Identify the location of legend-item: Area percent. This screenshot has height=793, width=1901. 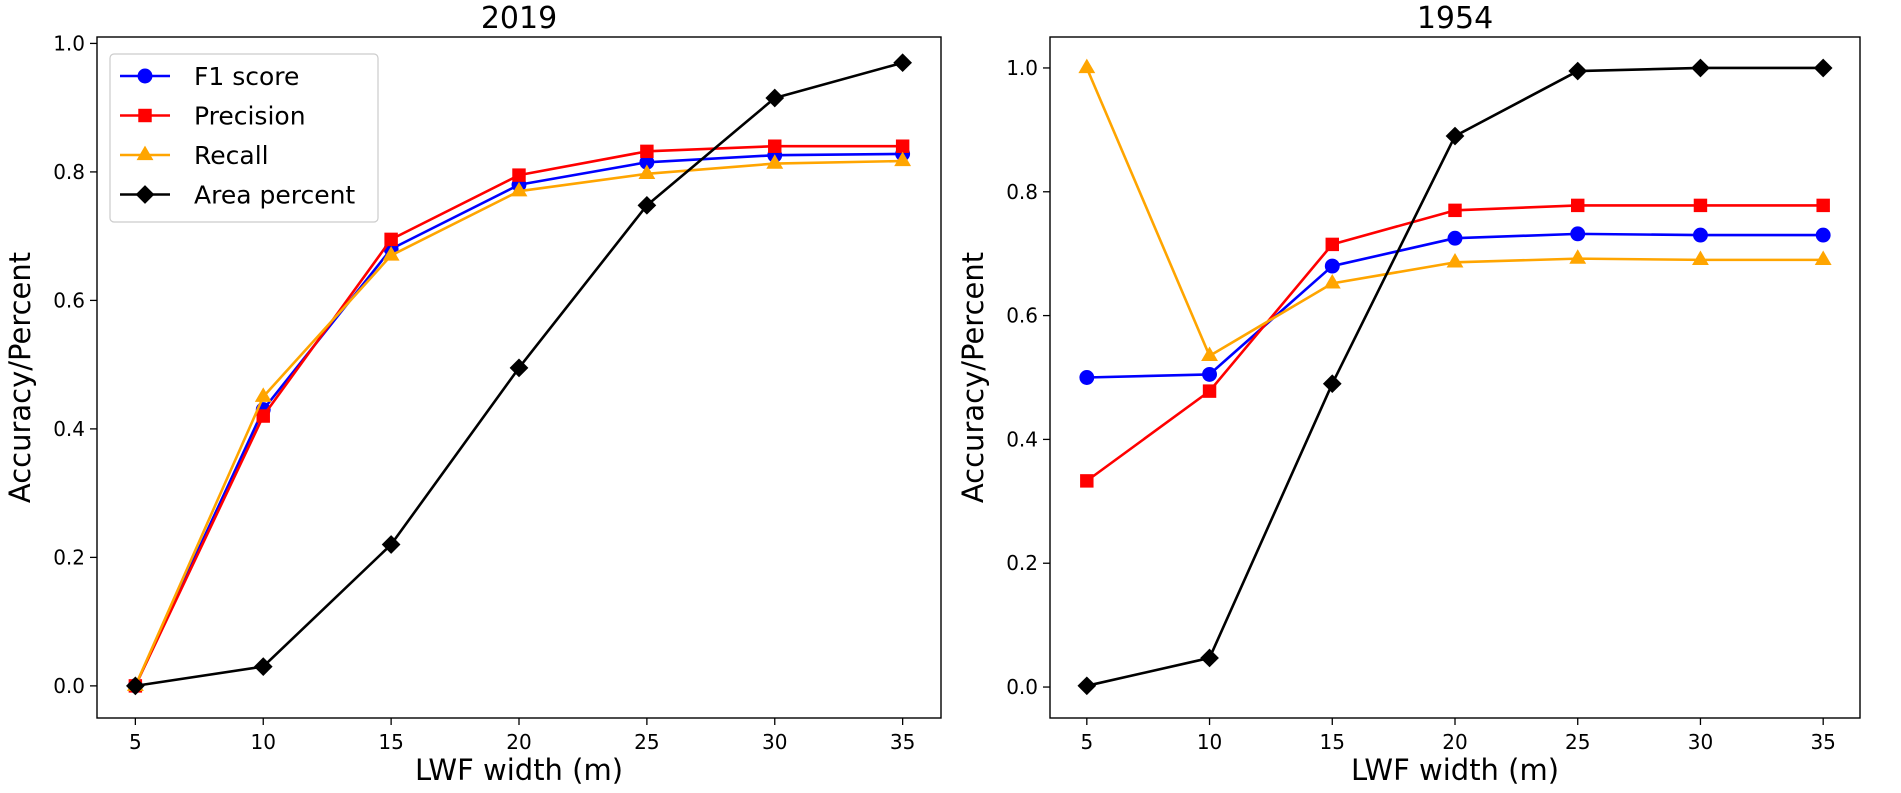
(237, 195).